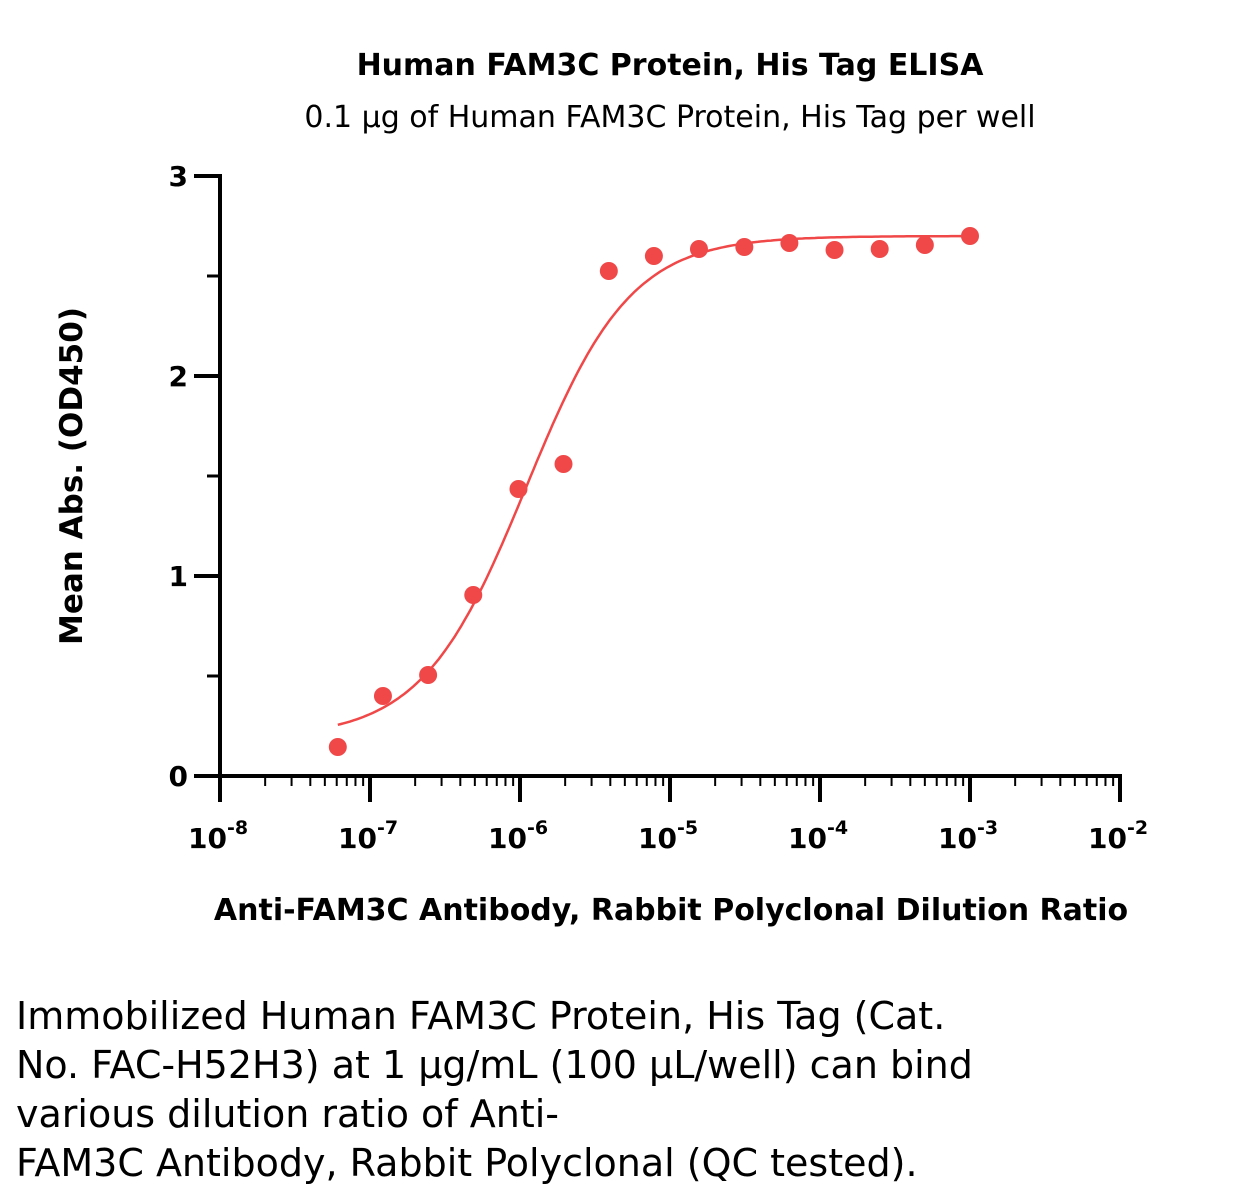 This screenshot has width=1245, height=1197. What do you see at coordinates (218, 836) in the screenshot?
I see `x-tick-label: 10⁻⁸` at bounding box center [218, 836].